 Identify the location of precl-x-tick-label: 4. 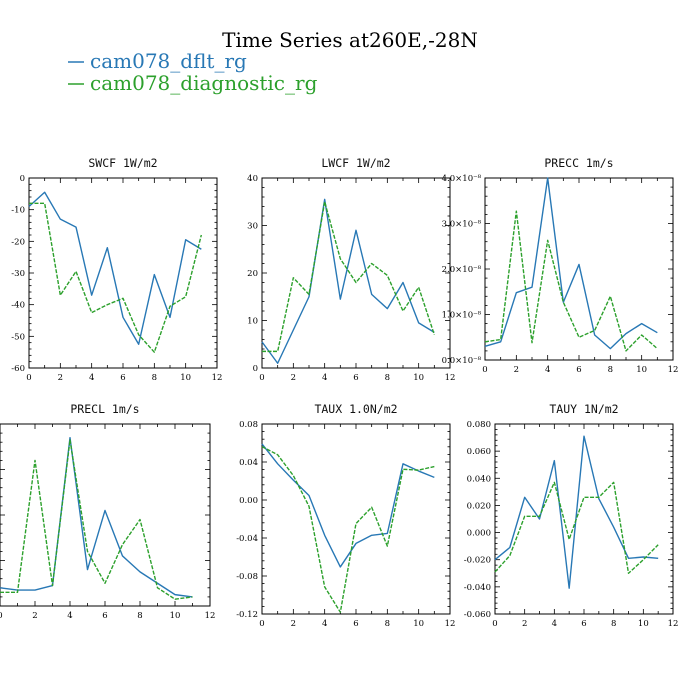
(69, 616).